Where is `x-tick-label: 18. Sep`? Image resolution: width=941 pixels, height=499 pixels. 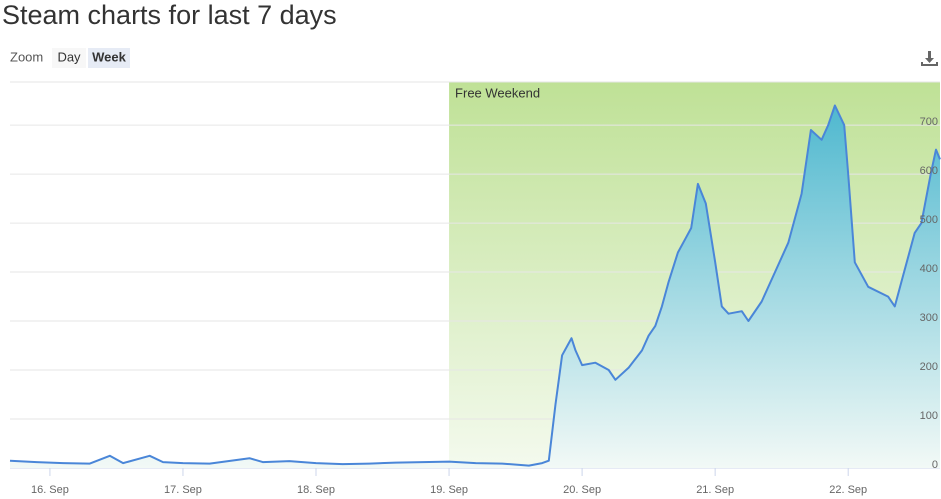 x-tick-label: 18. Sep is located at coordinates (316, 490).